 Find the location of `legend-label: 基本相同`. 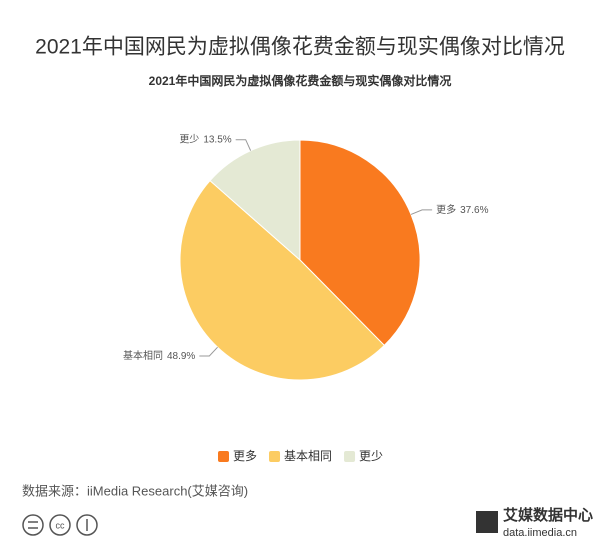

legend-label: 基本相同 is located at coordinates (308, 456).